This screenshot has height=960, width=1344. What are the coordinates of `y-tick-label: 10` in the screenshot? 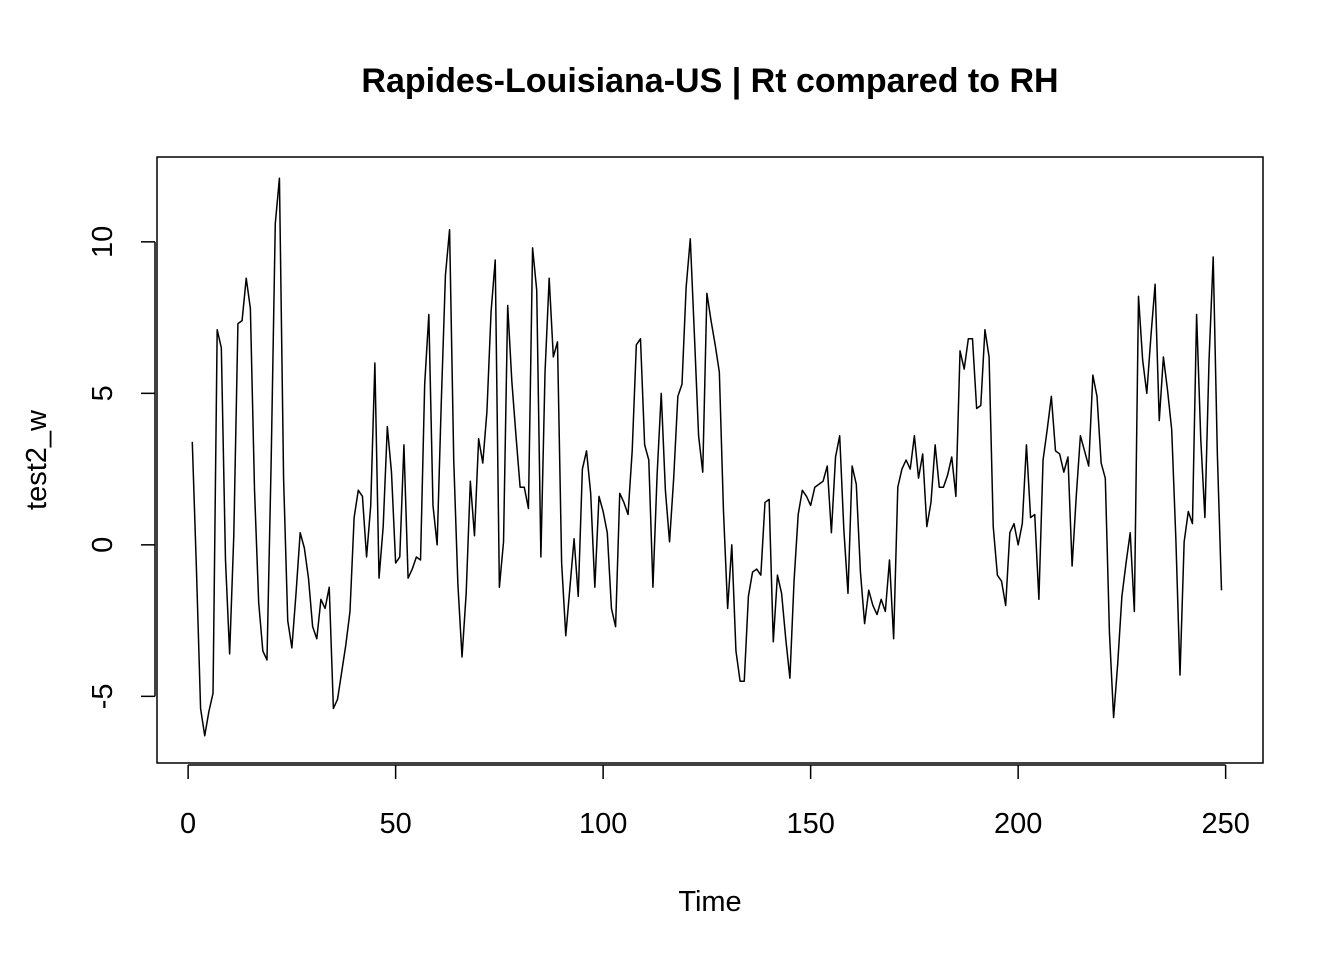 It's located at (103, 242).